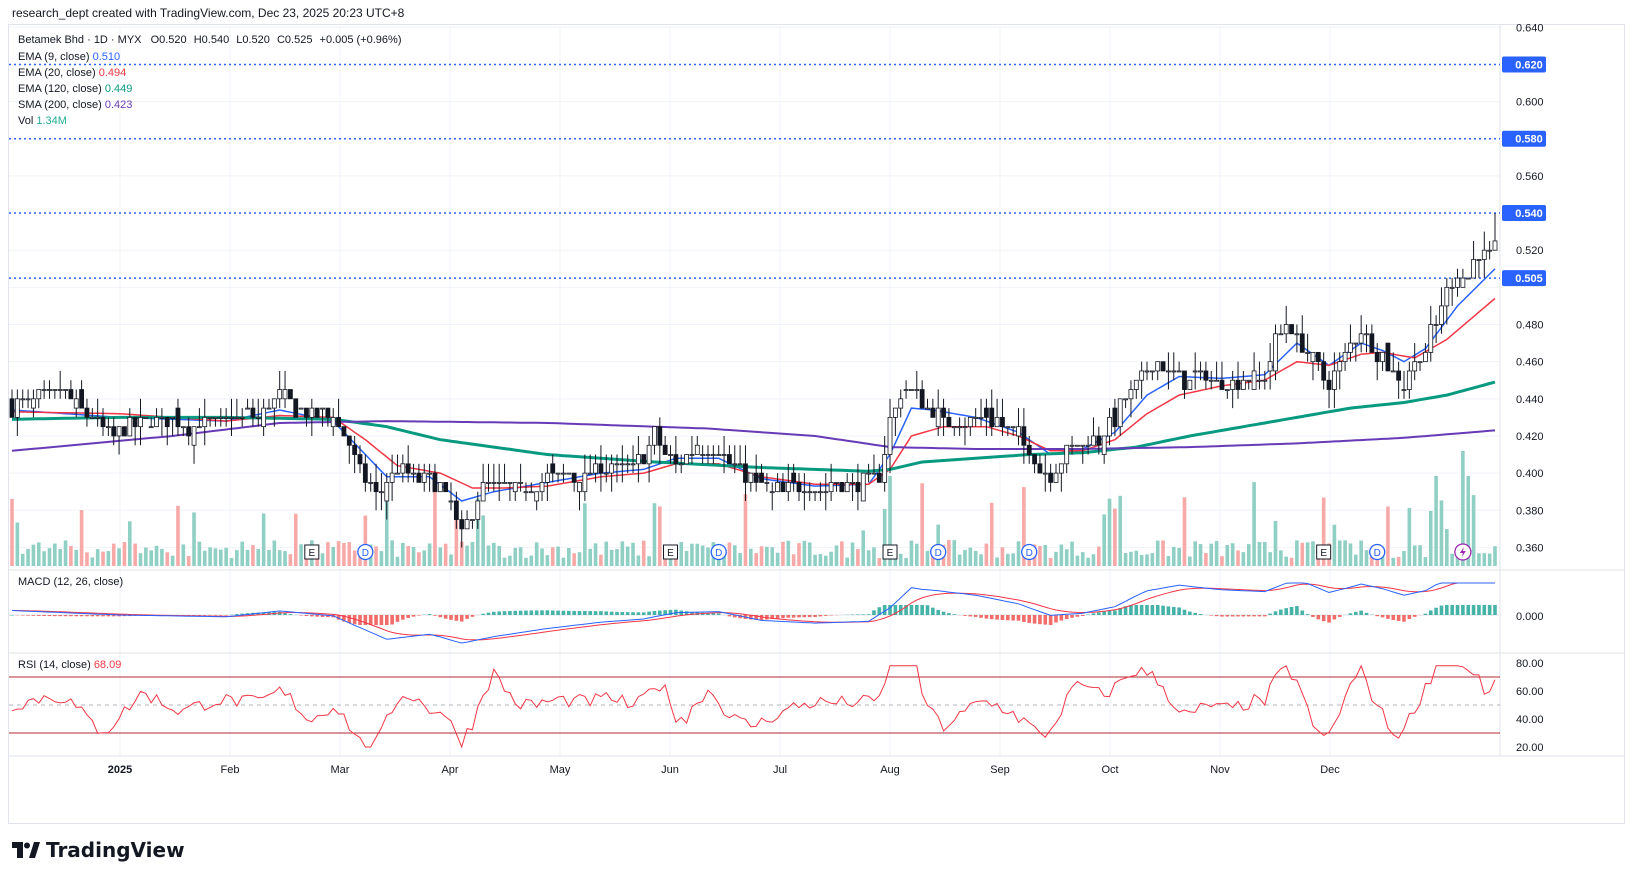 Image resolution: width=1634 pixels, height=875 pixels. I want to click on tradingview-logo: TradingView, so click(98, 850).